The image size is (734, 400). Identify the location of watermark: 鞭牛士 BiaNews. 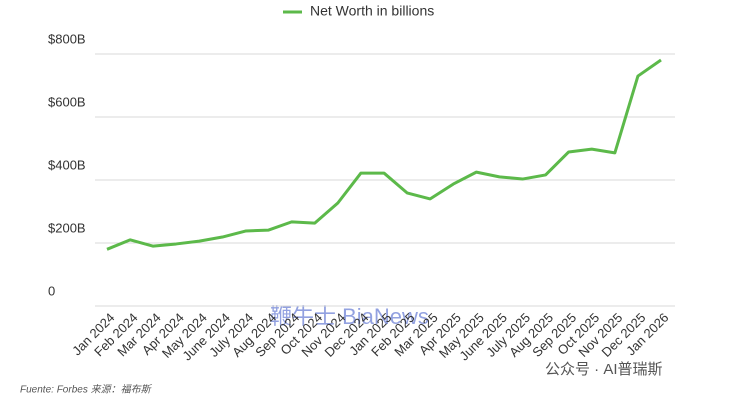
(349, 316).